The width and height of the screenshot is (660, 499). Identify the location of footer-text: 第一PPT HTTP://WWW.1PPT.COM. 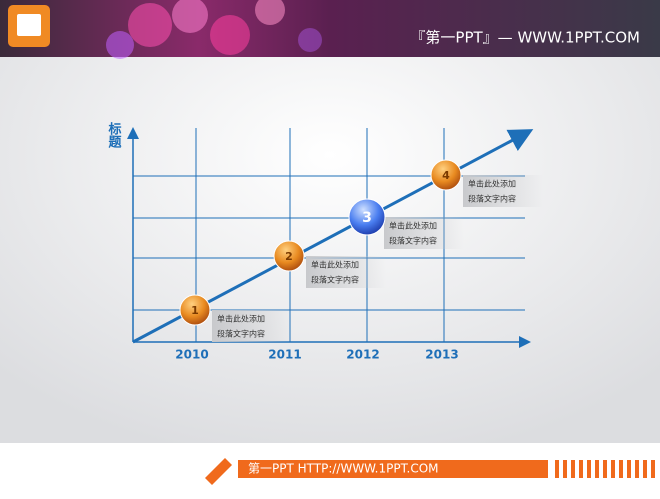
(343, 469).